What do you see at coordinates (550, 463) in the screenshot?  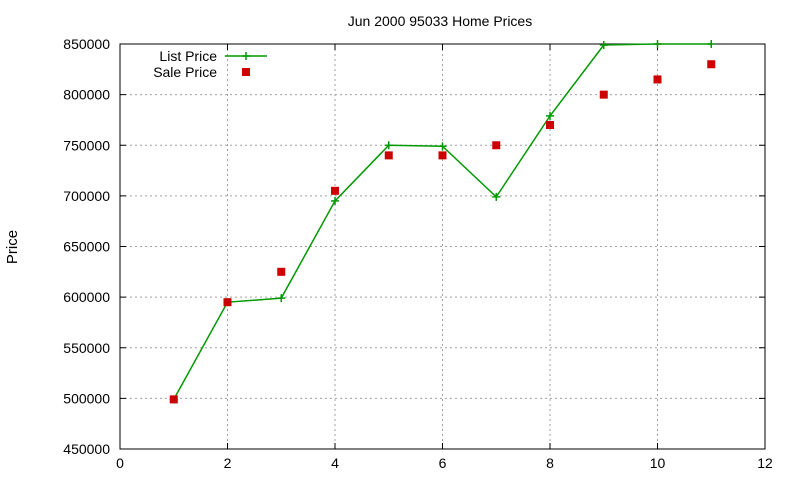 I see `x-tick-label: 8` at bounding box center [550, 463].